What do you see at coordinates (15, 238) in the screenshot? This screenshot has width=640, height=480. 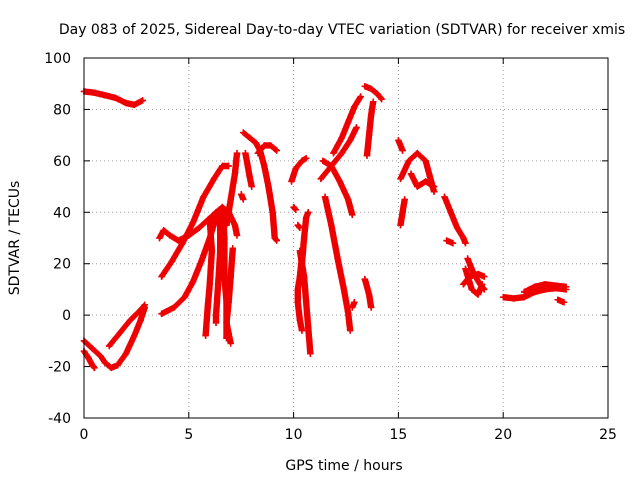 I see `y-axis-label: SDTVAR / TECUs` at bounding box center [15, 238].